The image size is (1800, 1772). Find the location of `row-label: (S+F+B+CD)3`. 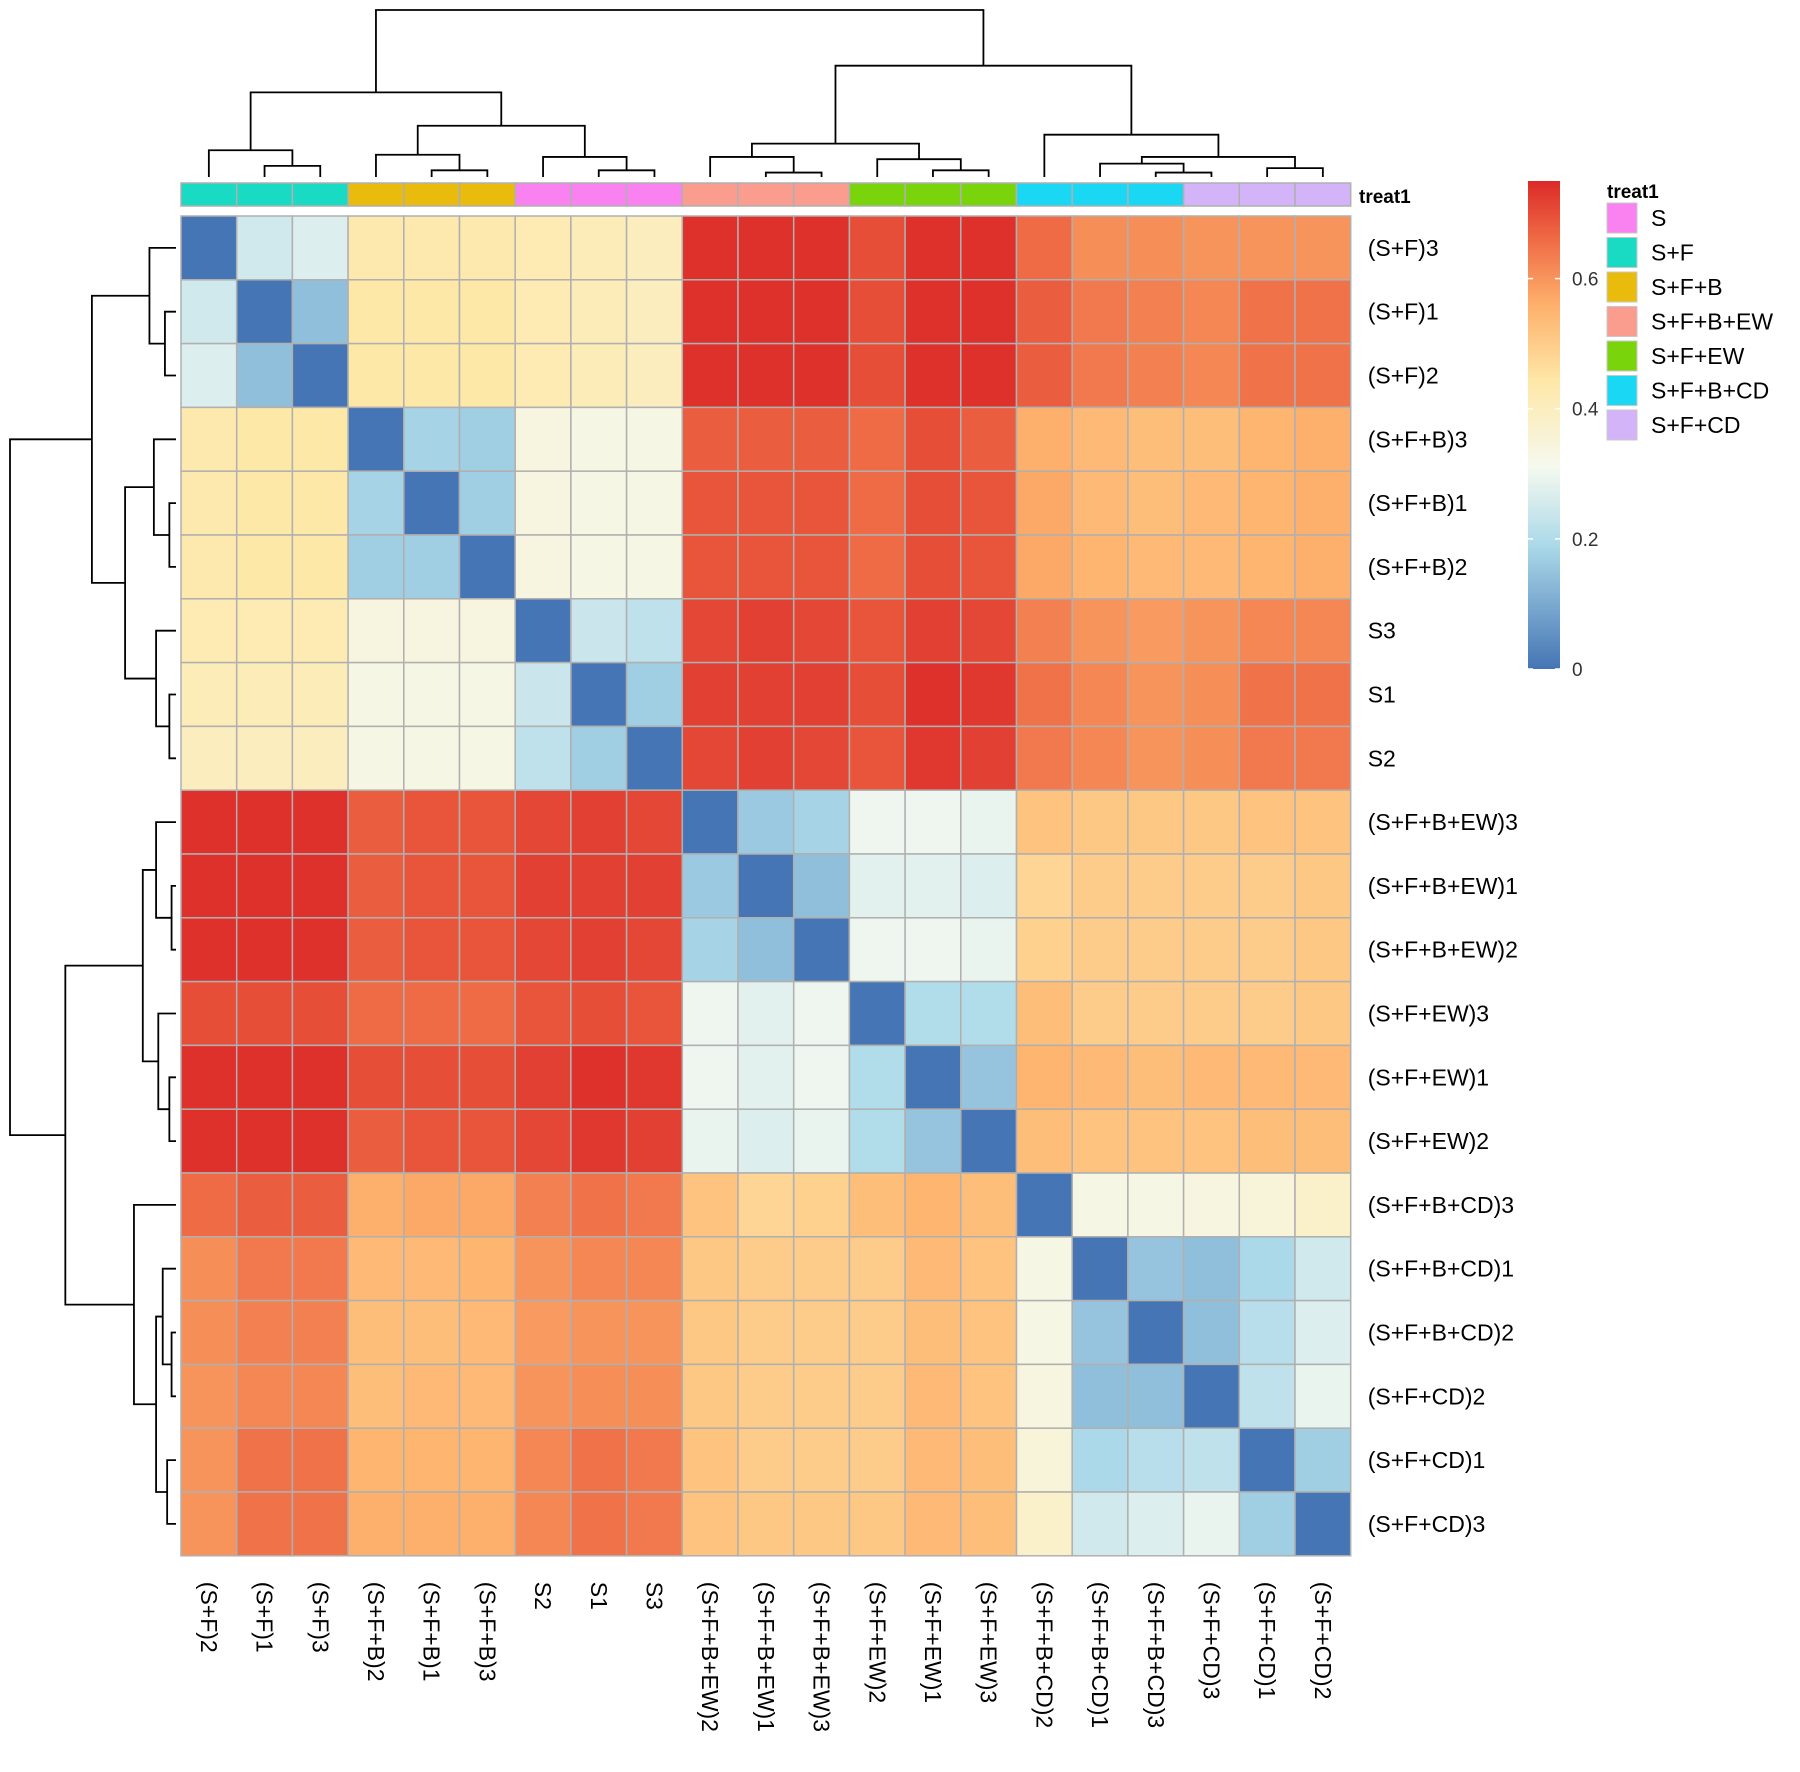

row-label: (S+F+B+CD)3 is located at coordinates (1441, 1205).